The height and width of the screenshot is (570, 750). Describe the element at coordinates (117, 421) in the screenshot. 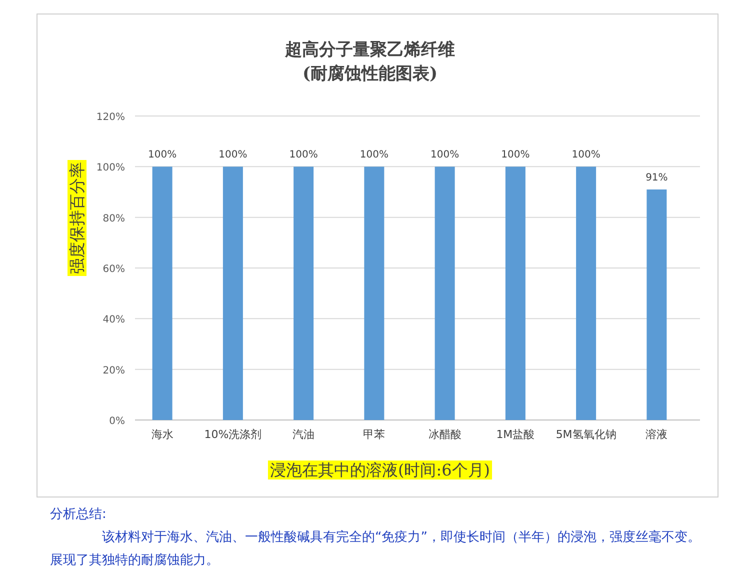

I see `y-tick-label: 0%` at that location.